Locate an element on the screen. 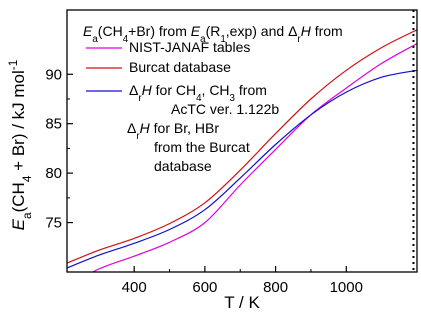  legend-header: Ea(CH4+Br) from Ea(R1,exp) and ΔrH from is located at coordinates (213, 34).